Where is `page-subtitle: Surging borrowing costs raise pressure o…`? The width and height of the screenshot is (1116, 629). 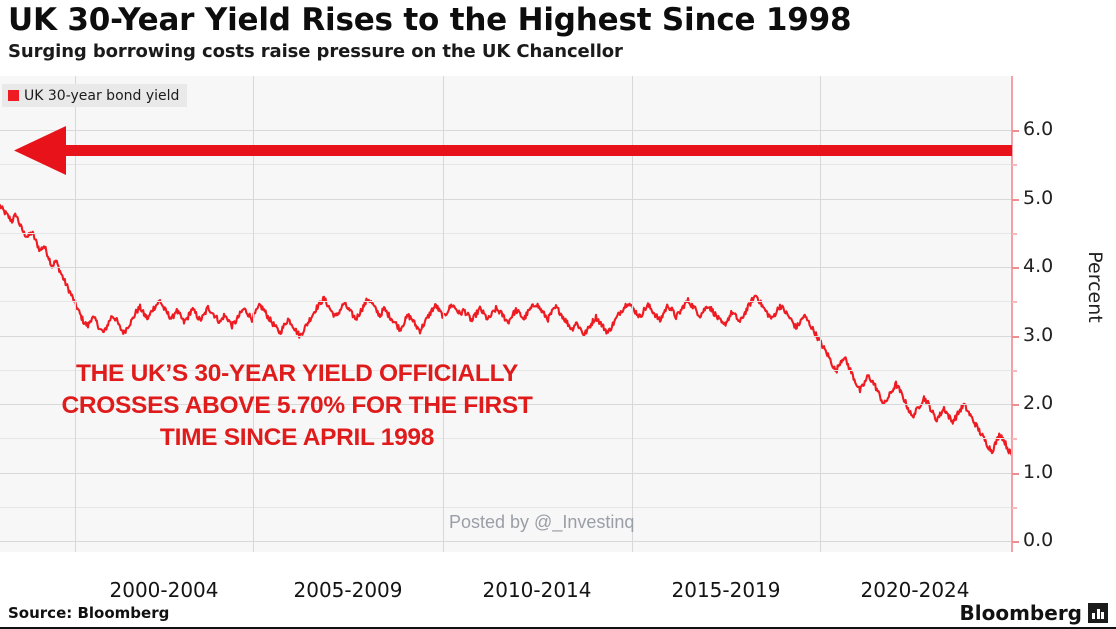 page-subtitle: Surging borrowing costs raise pressure o… is located at coordinates (315, 51).